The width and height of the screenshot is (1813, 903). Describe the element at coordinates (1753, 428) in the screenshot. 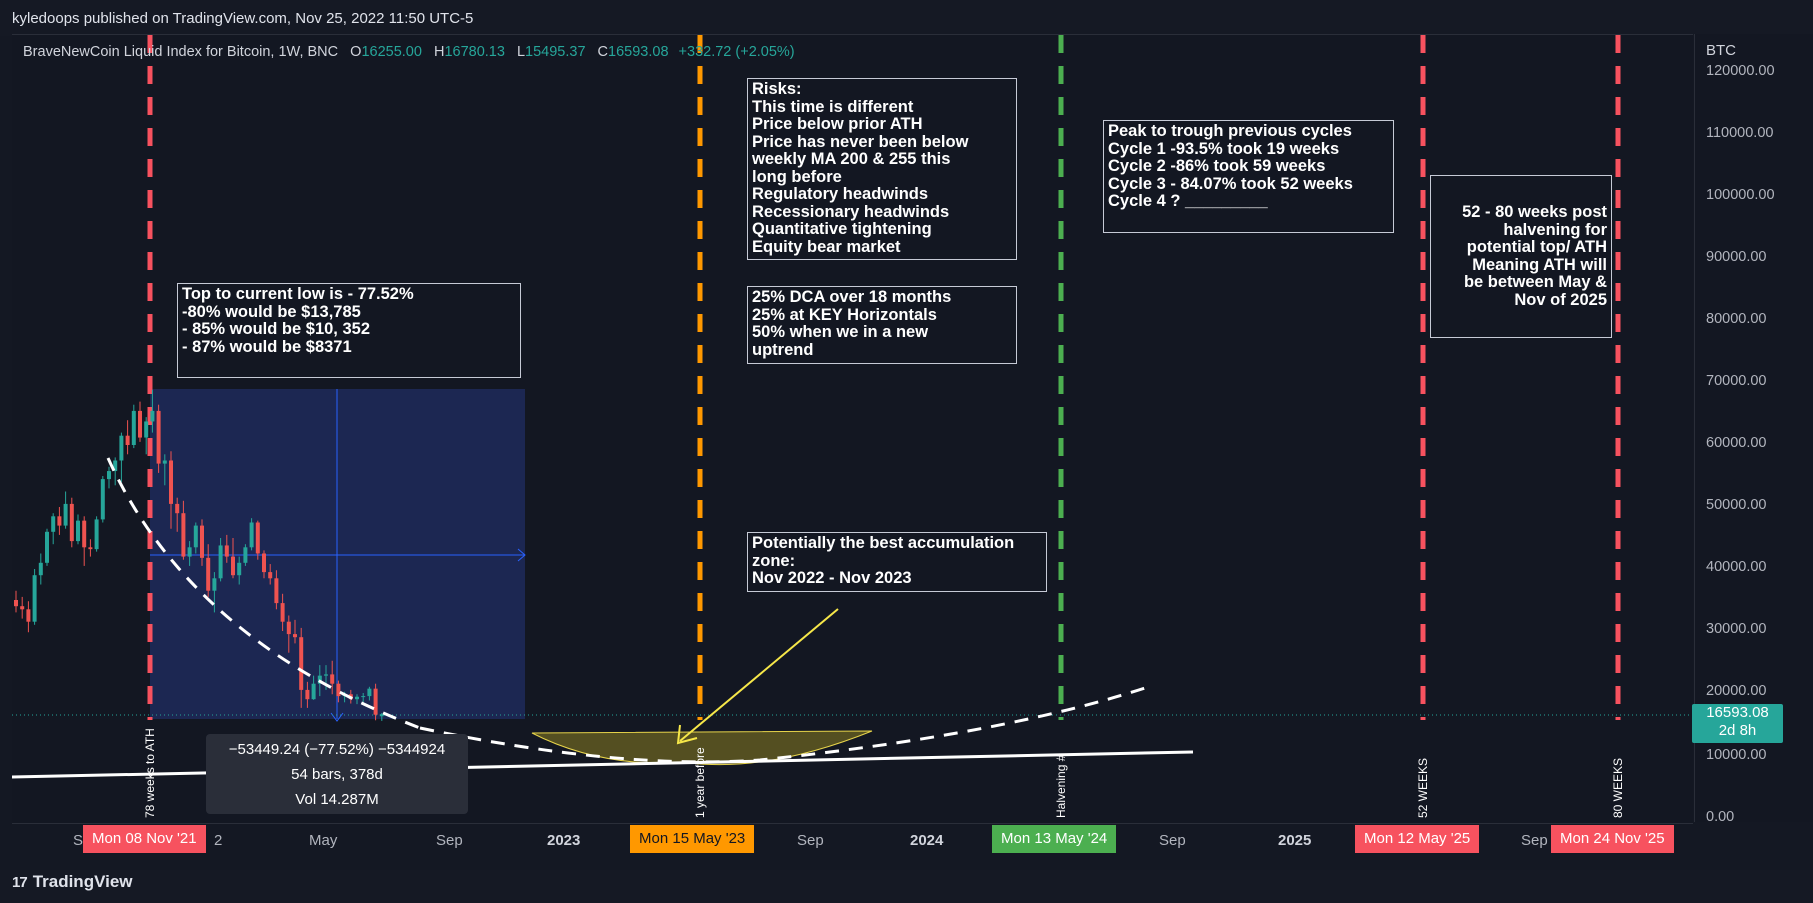

I see `price-scale` at that location.